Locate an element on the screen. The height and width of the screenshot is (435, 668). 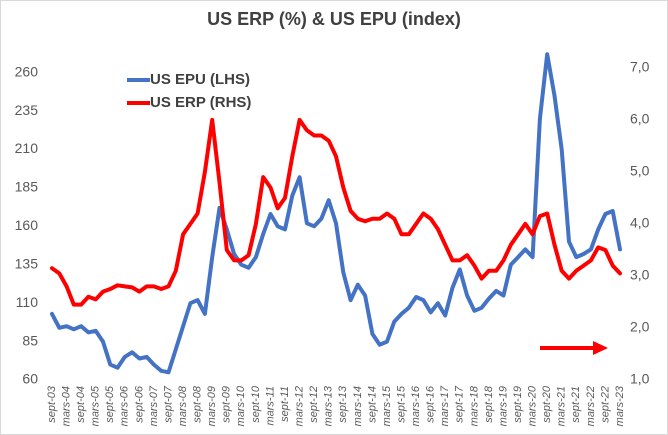
x-tick-label: mars-16 is located at coordinates (416, 405).